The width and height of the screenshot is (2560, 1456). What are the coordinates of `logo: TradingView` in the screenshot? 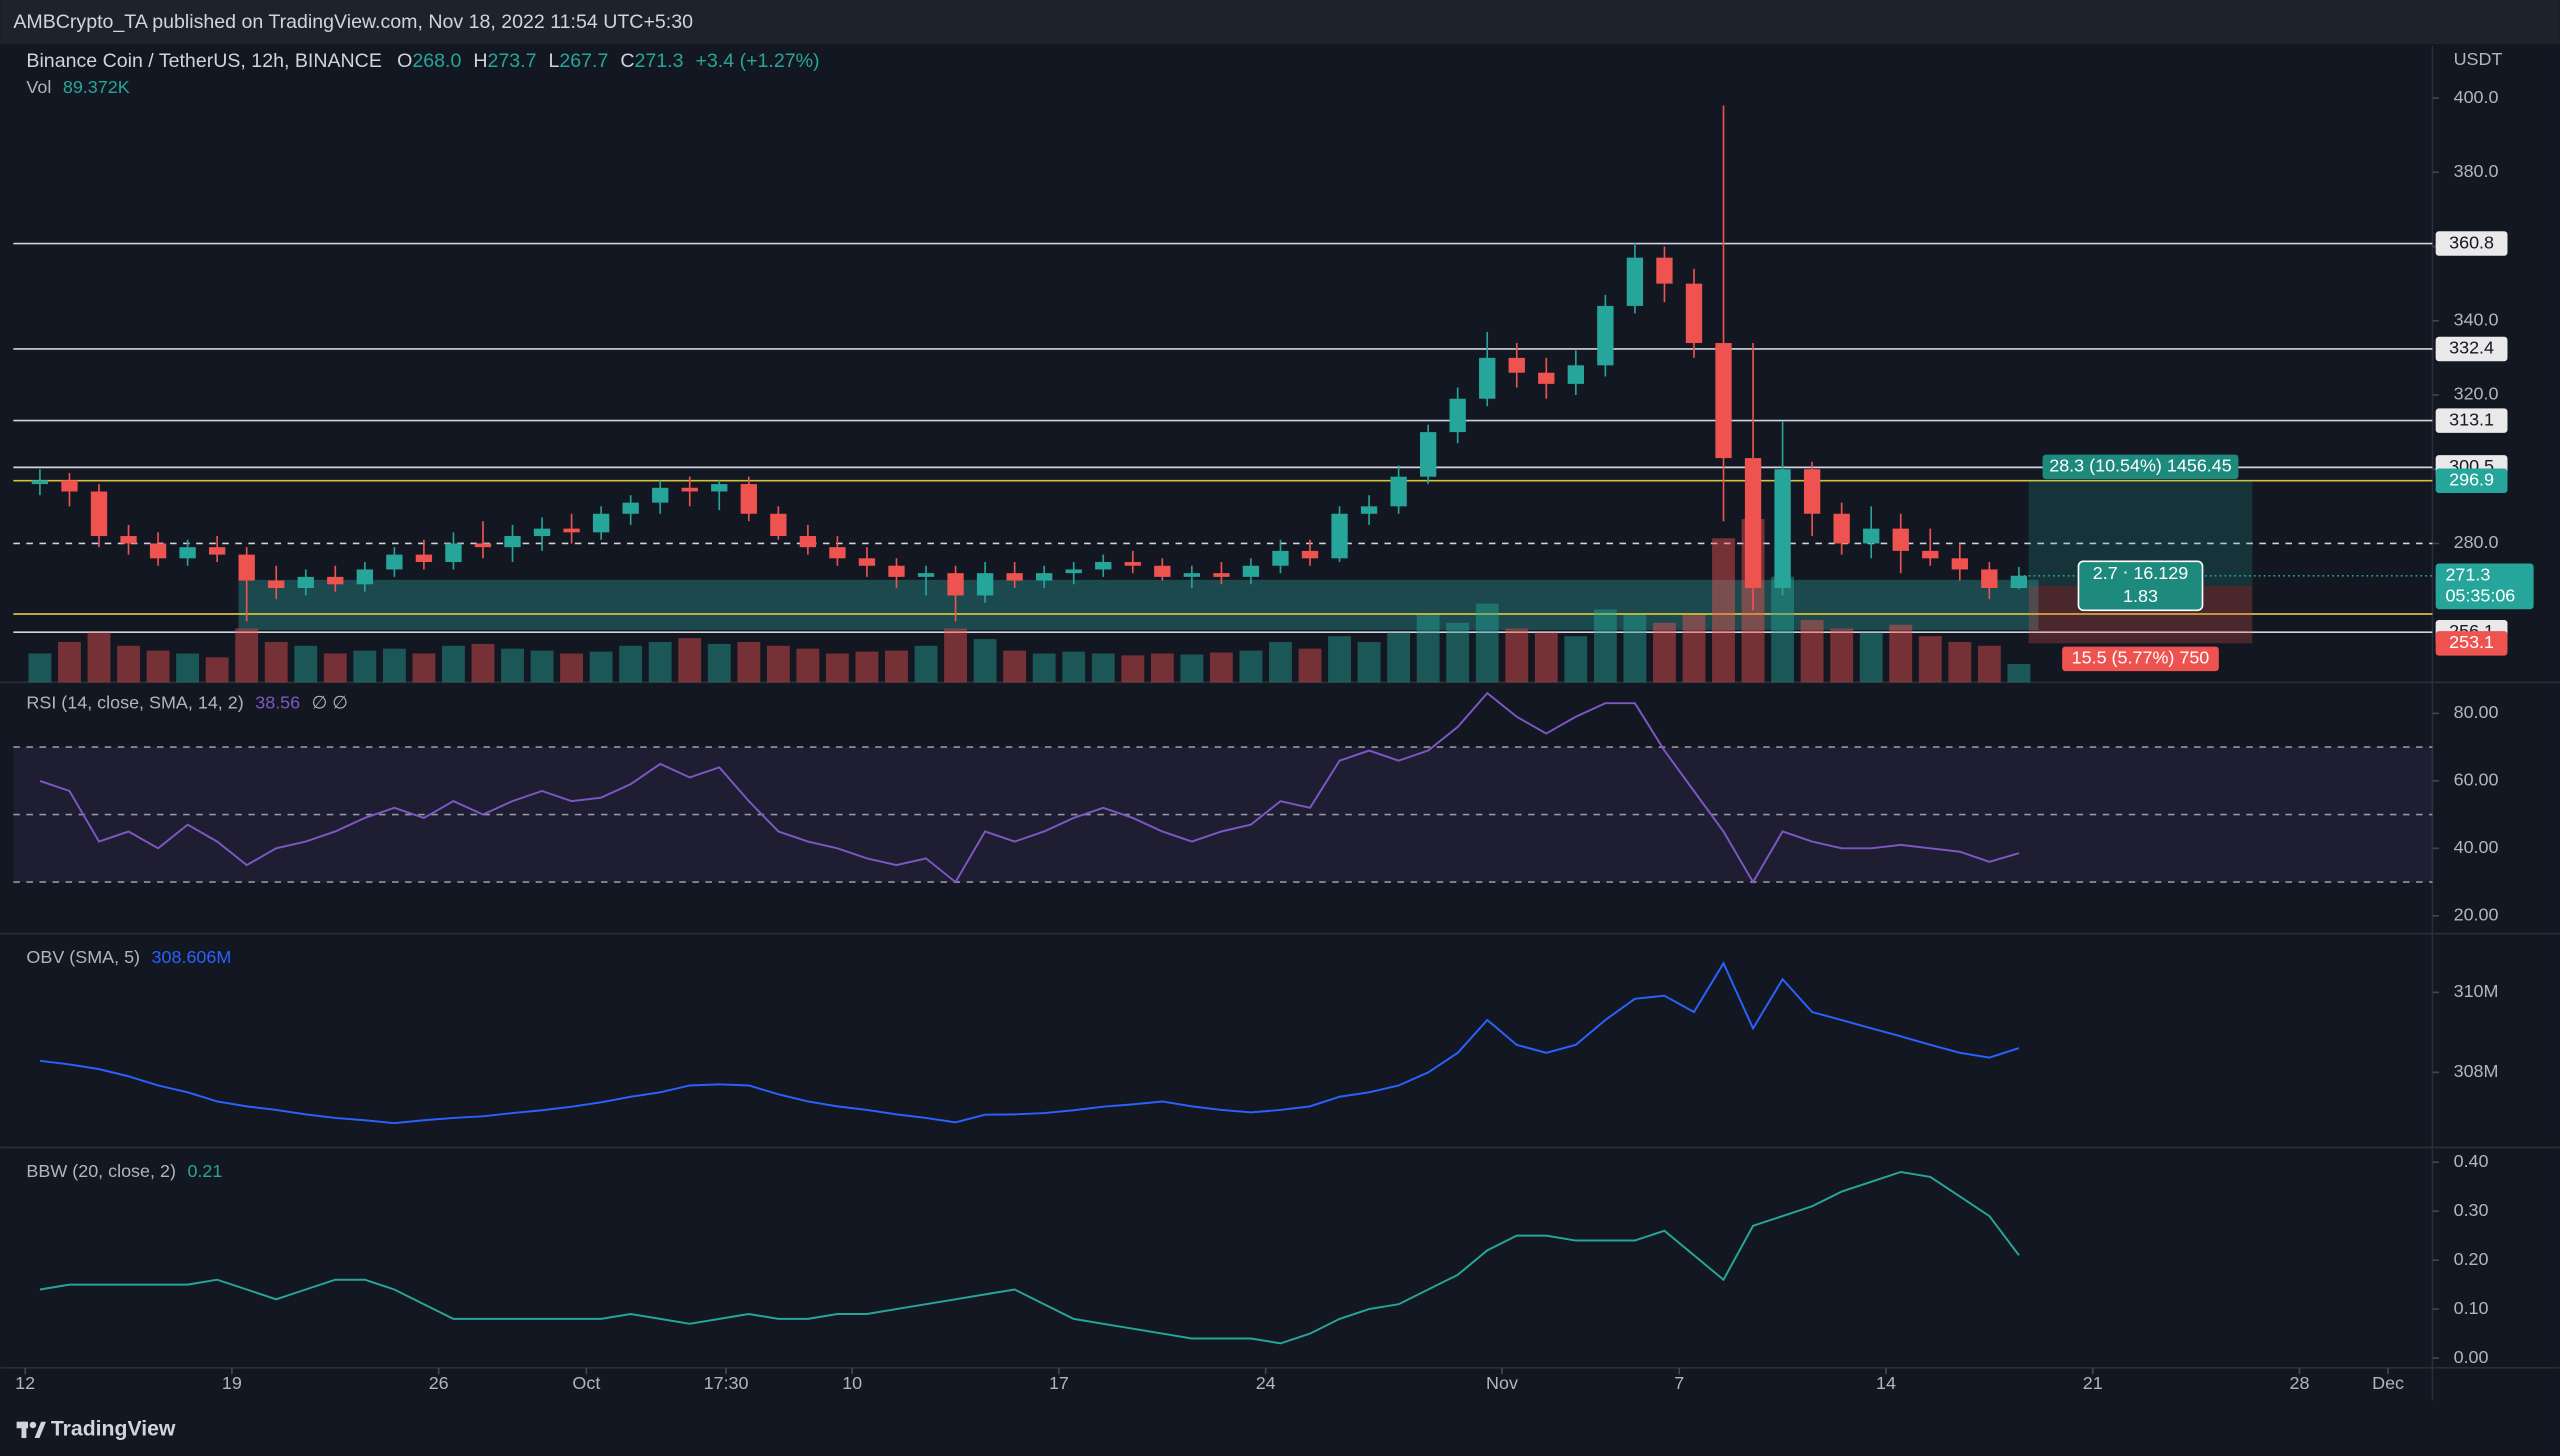 It's located at (96, 1428).